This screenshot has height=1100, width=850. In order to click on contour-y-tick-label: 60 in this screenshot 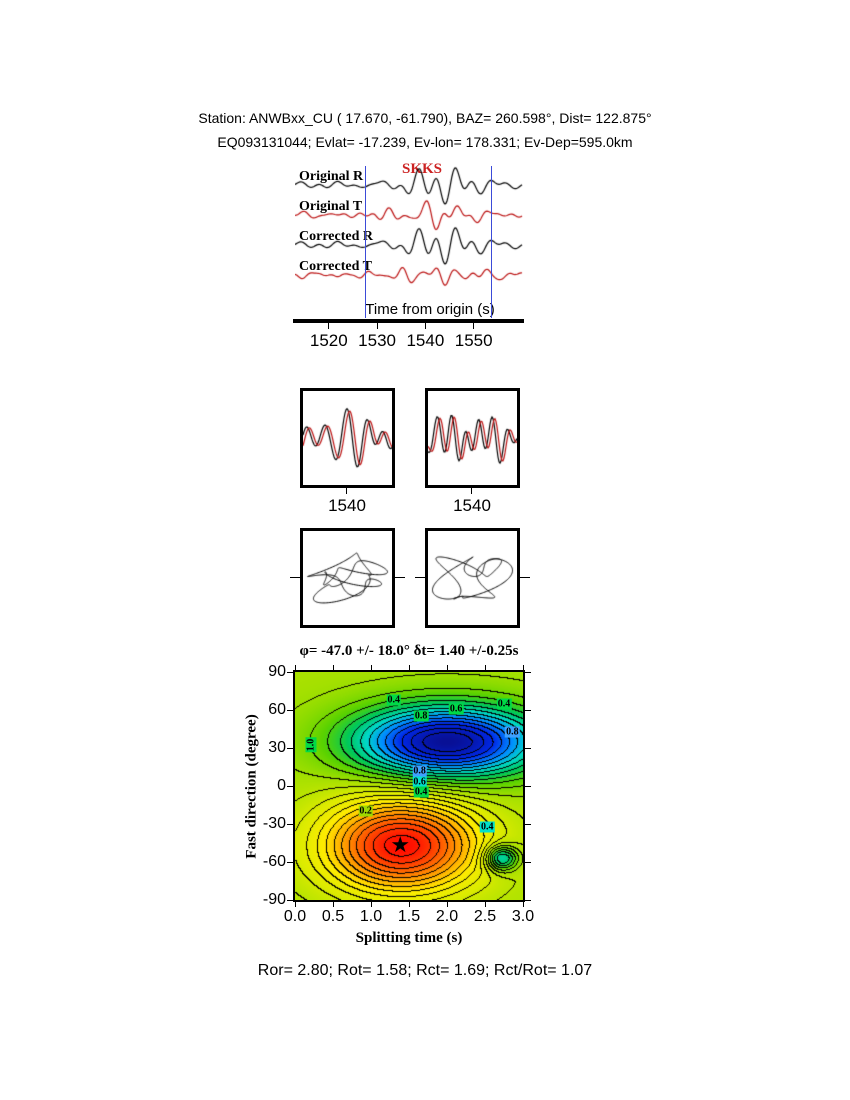, I will do `click(277, 709)`.